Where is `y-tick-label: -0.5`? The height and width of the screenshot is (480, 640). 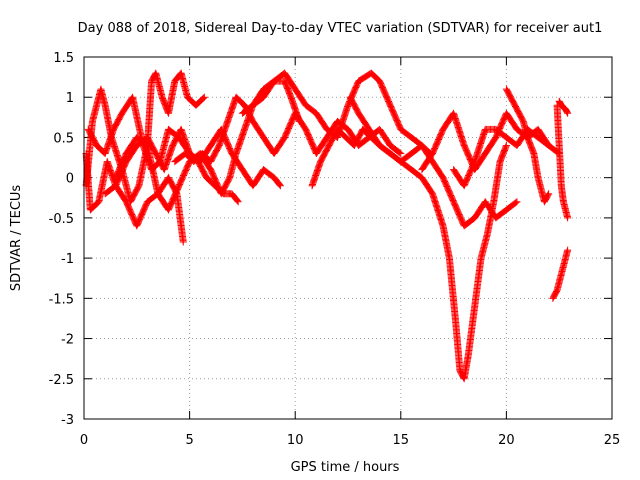
y-tick-label: -0.5 is located at coordinates (61, 219).